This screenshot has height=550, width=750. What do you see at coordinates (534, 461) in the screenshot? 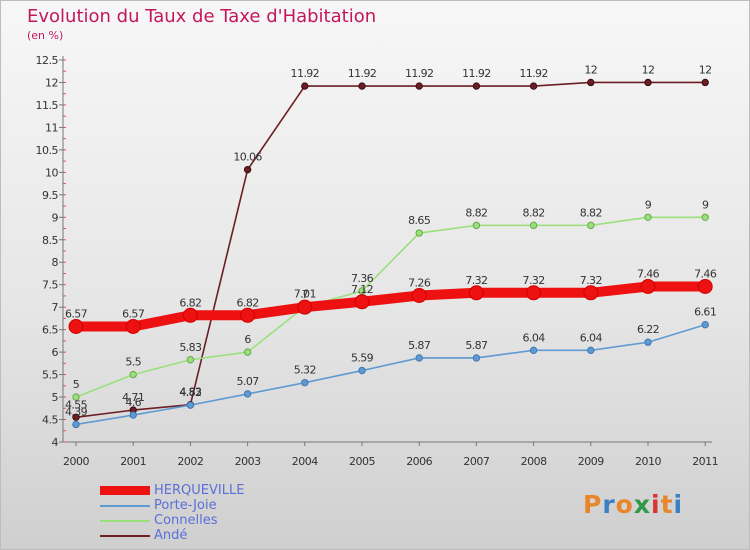
I see `x-tick-label: 2008` at bounding box center [534, 461].